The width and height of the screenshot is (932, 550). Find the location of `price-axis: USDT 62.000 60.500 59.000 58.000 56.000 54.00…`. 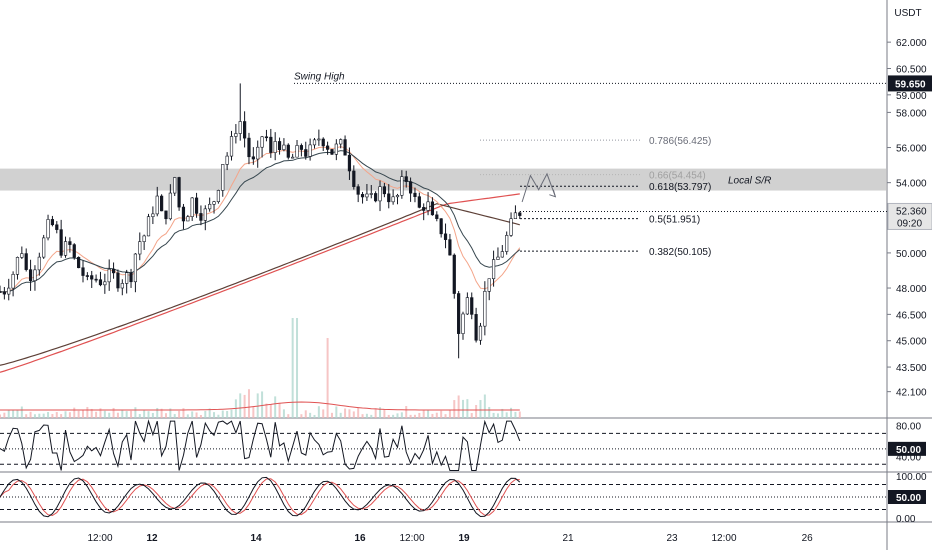

price-axis: USDT 62.000 60.500 59.000 58.000 56.000 54.00… is located at coordinates (909, 203).